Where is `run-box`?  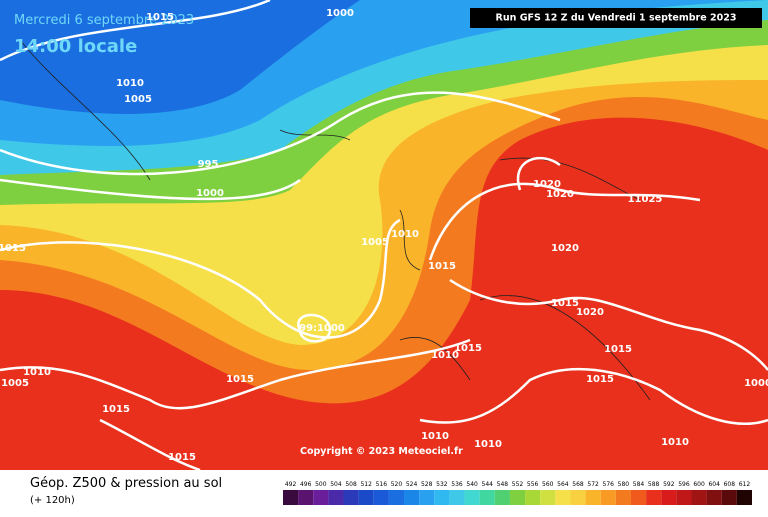
run-box is located at coordinates (616, 18).